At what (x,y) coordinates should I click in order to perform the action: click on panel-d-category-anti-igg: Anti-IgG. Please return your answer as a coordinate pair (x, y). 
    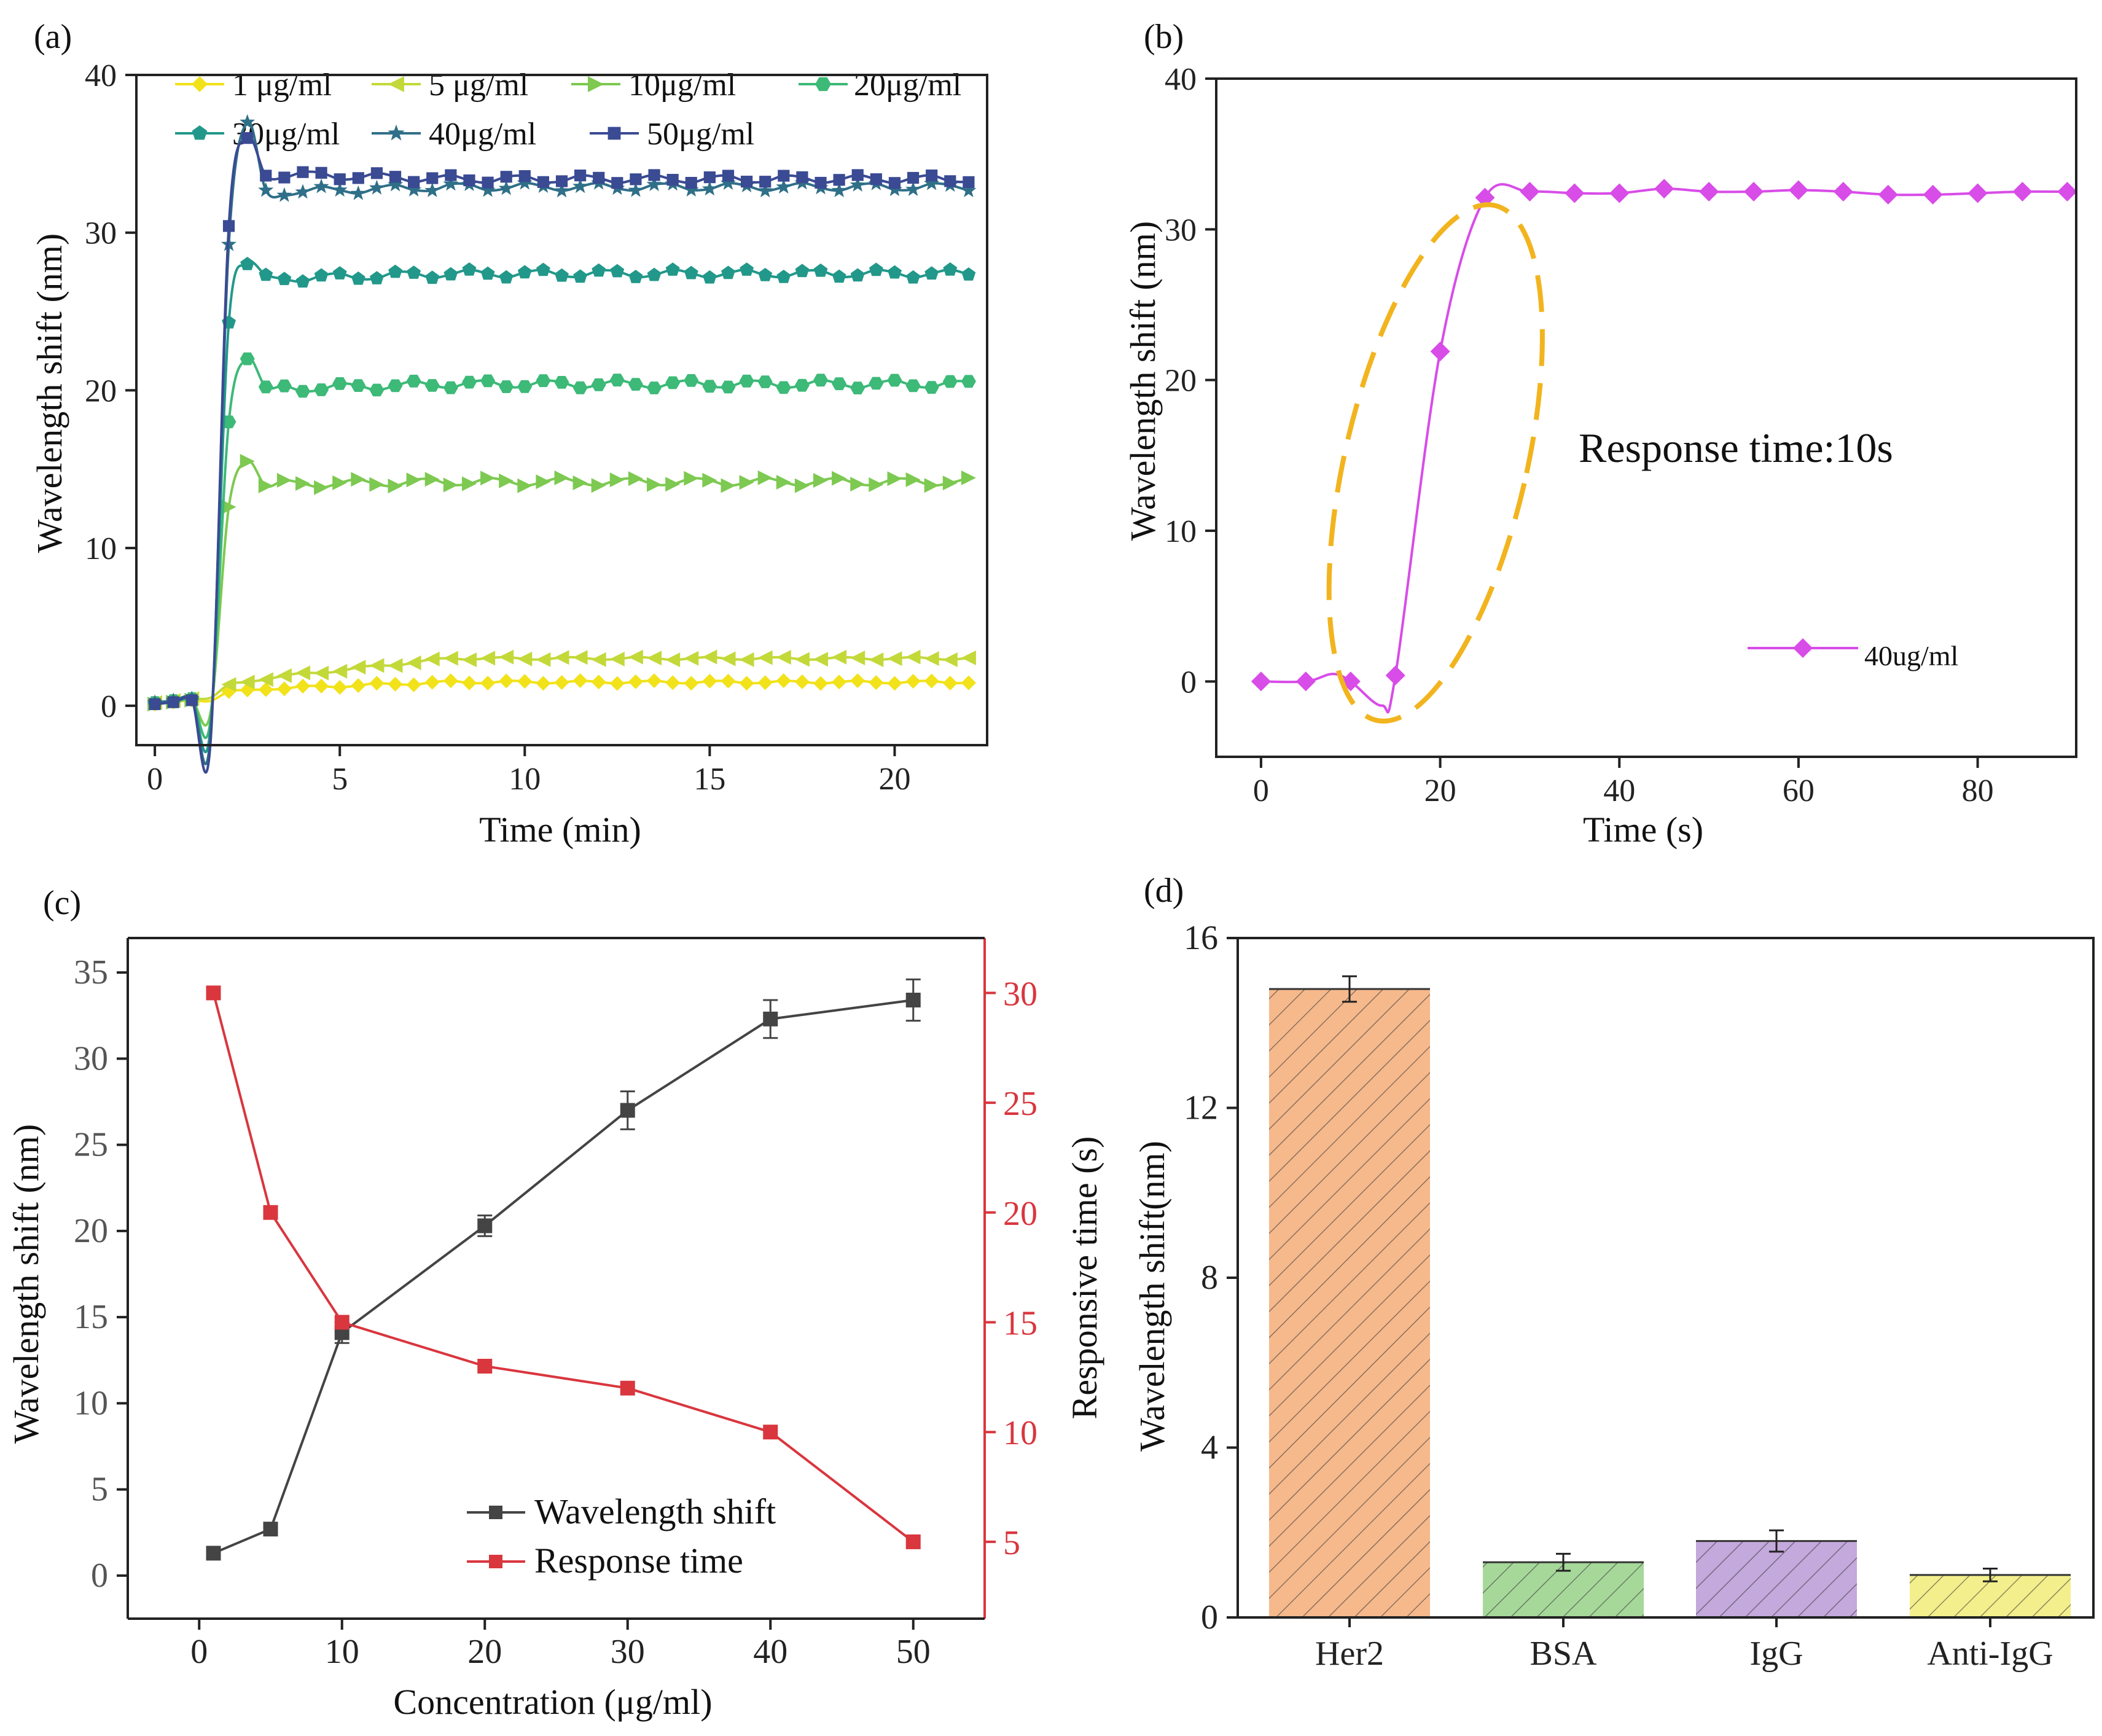
    Looking at the image, I should click on (1990, 1654).